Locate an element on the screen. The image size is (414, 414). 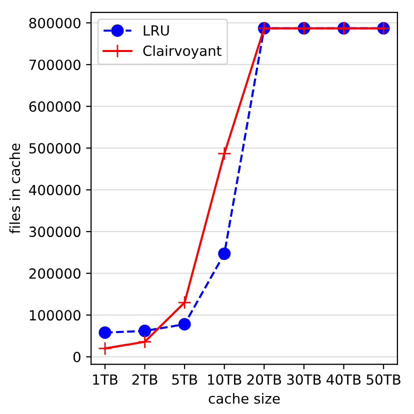
x-tick-label: 50TB is located at coordinates (383, 379).